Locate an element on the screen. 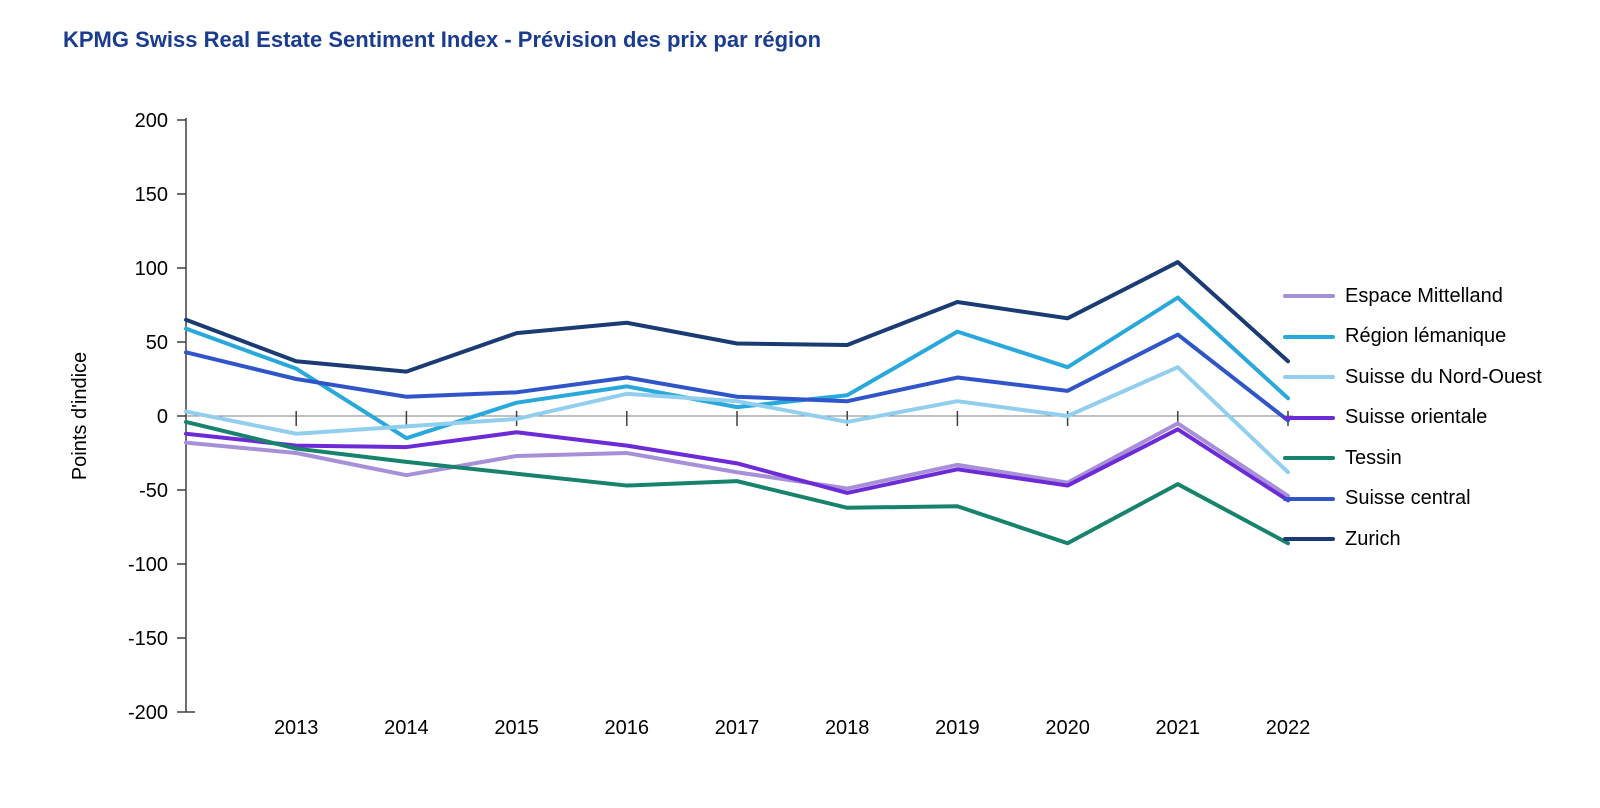 The height and width of the screenshot is (808, 1600). y-tick-label: 0 is located at coordinates (162, 417).